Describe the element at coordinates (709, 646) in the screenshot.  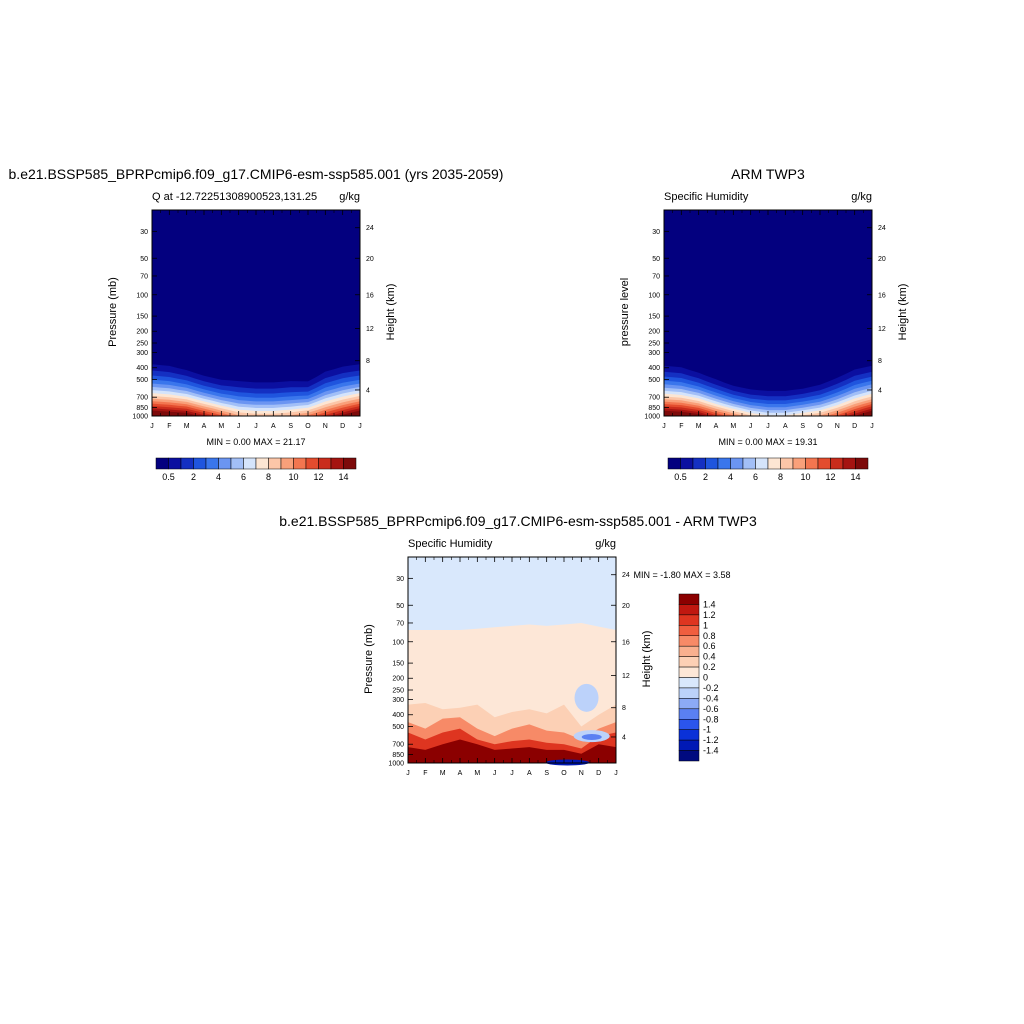
I see `colorbar-label: 0.6` at that location.